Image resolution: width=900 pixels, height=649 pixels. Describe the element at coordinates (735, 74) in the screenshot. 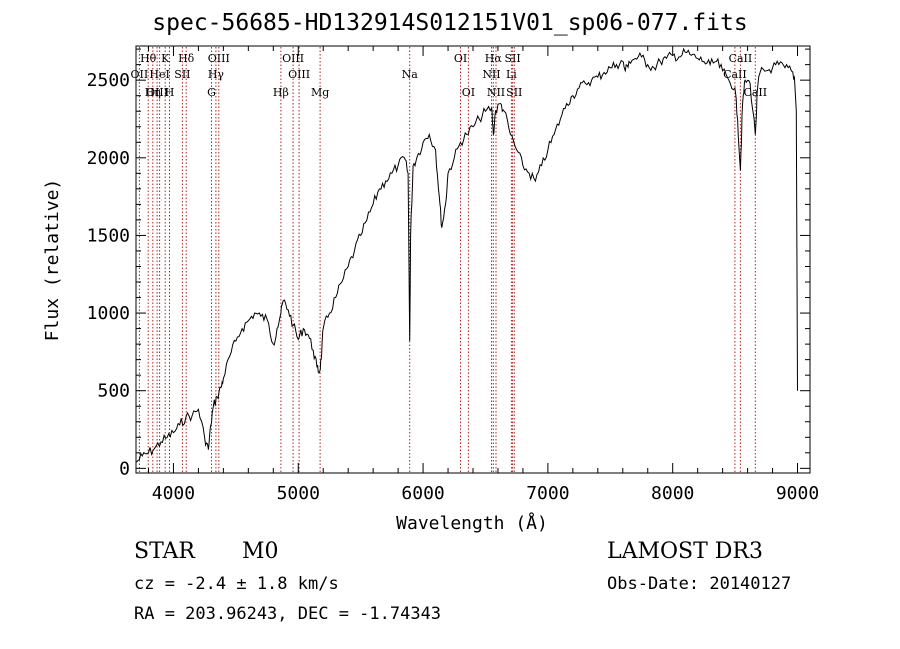

I see `line-label-16: CaII` at that location.